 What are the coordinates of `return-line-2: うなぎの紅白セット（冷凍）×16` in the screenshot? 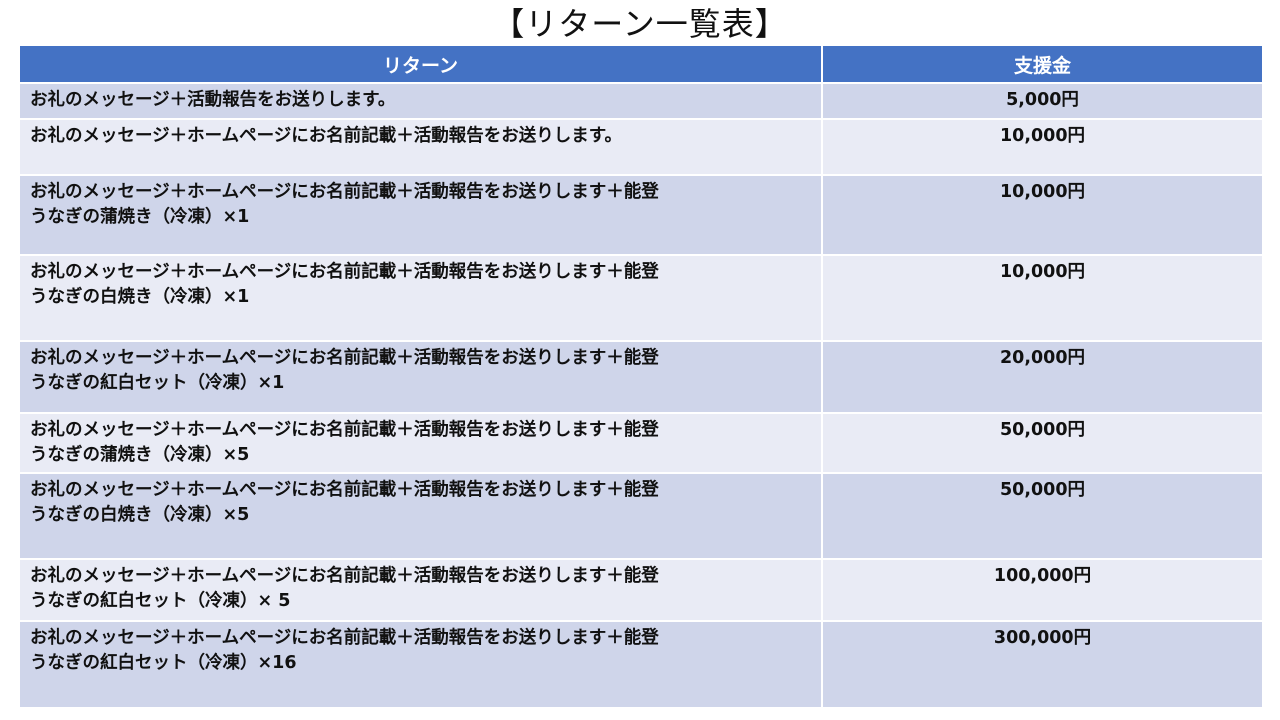 It's located at (163, 663).